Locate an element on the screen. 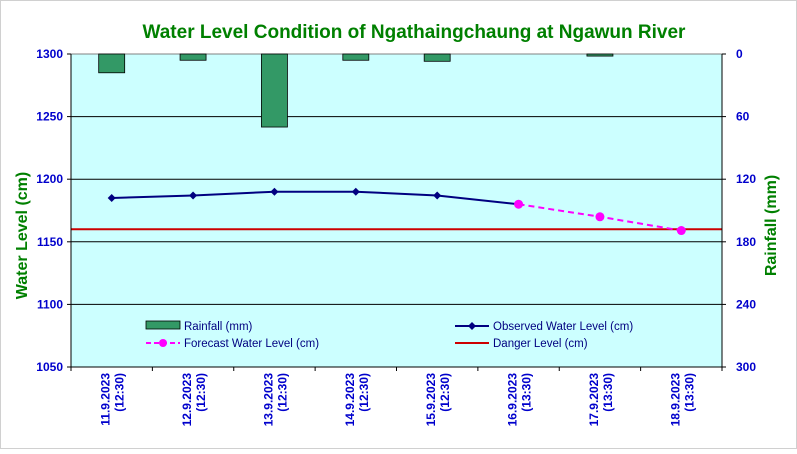  water-level-lines is located at coordinates (396, 211).